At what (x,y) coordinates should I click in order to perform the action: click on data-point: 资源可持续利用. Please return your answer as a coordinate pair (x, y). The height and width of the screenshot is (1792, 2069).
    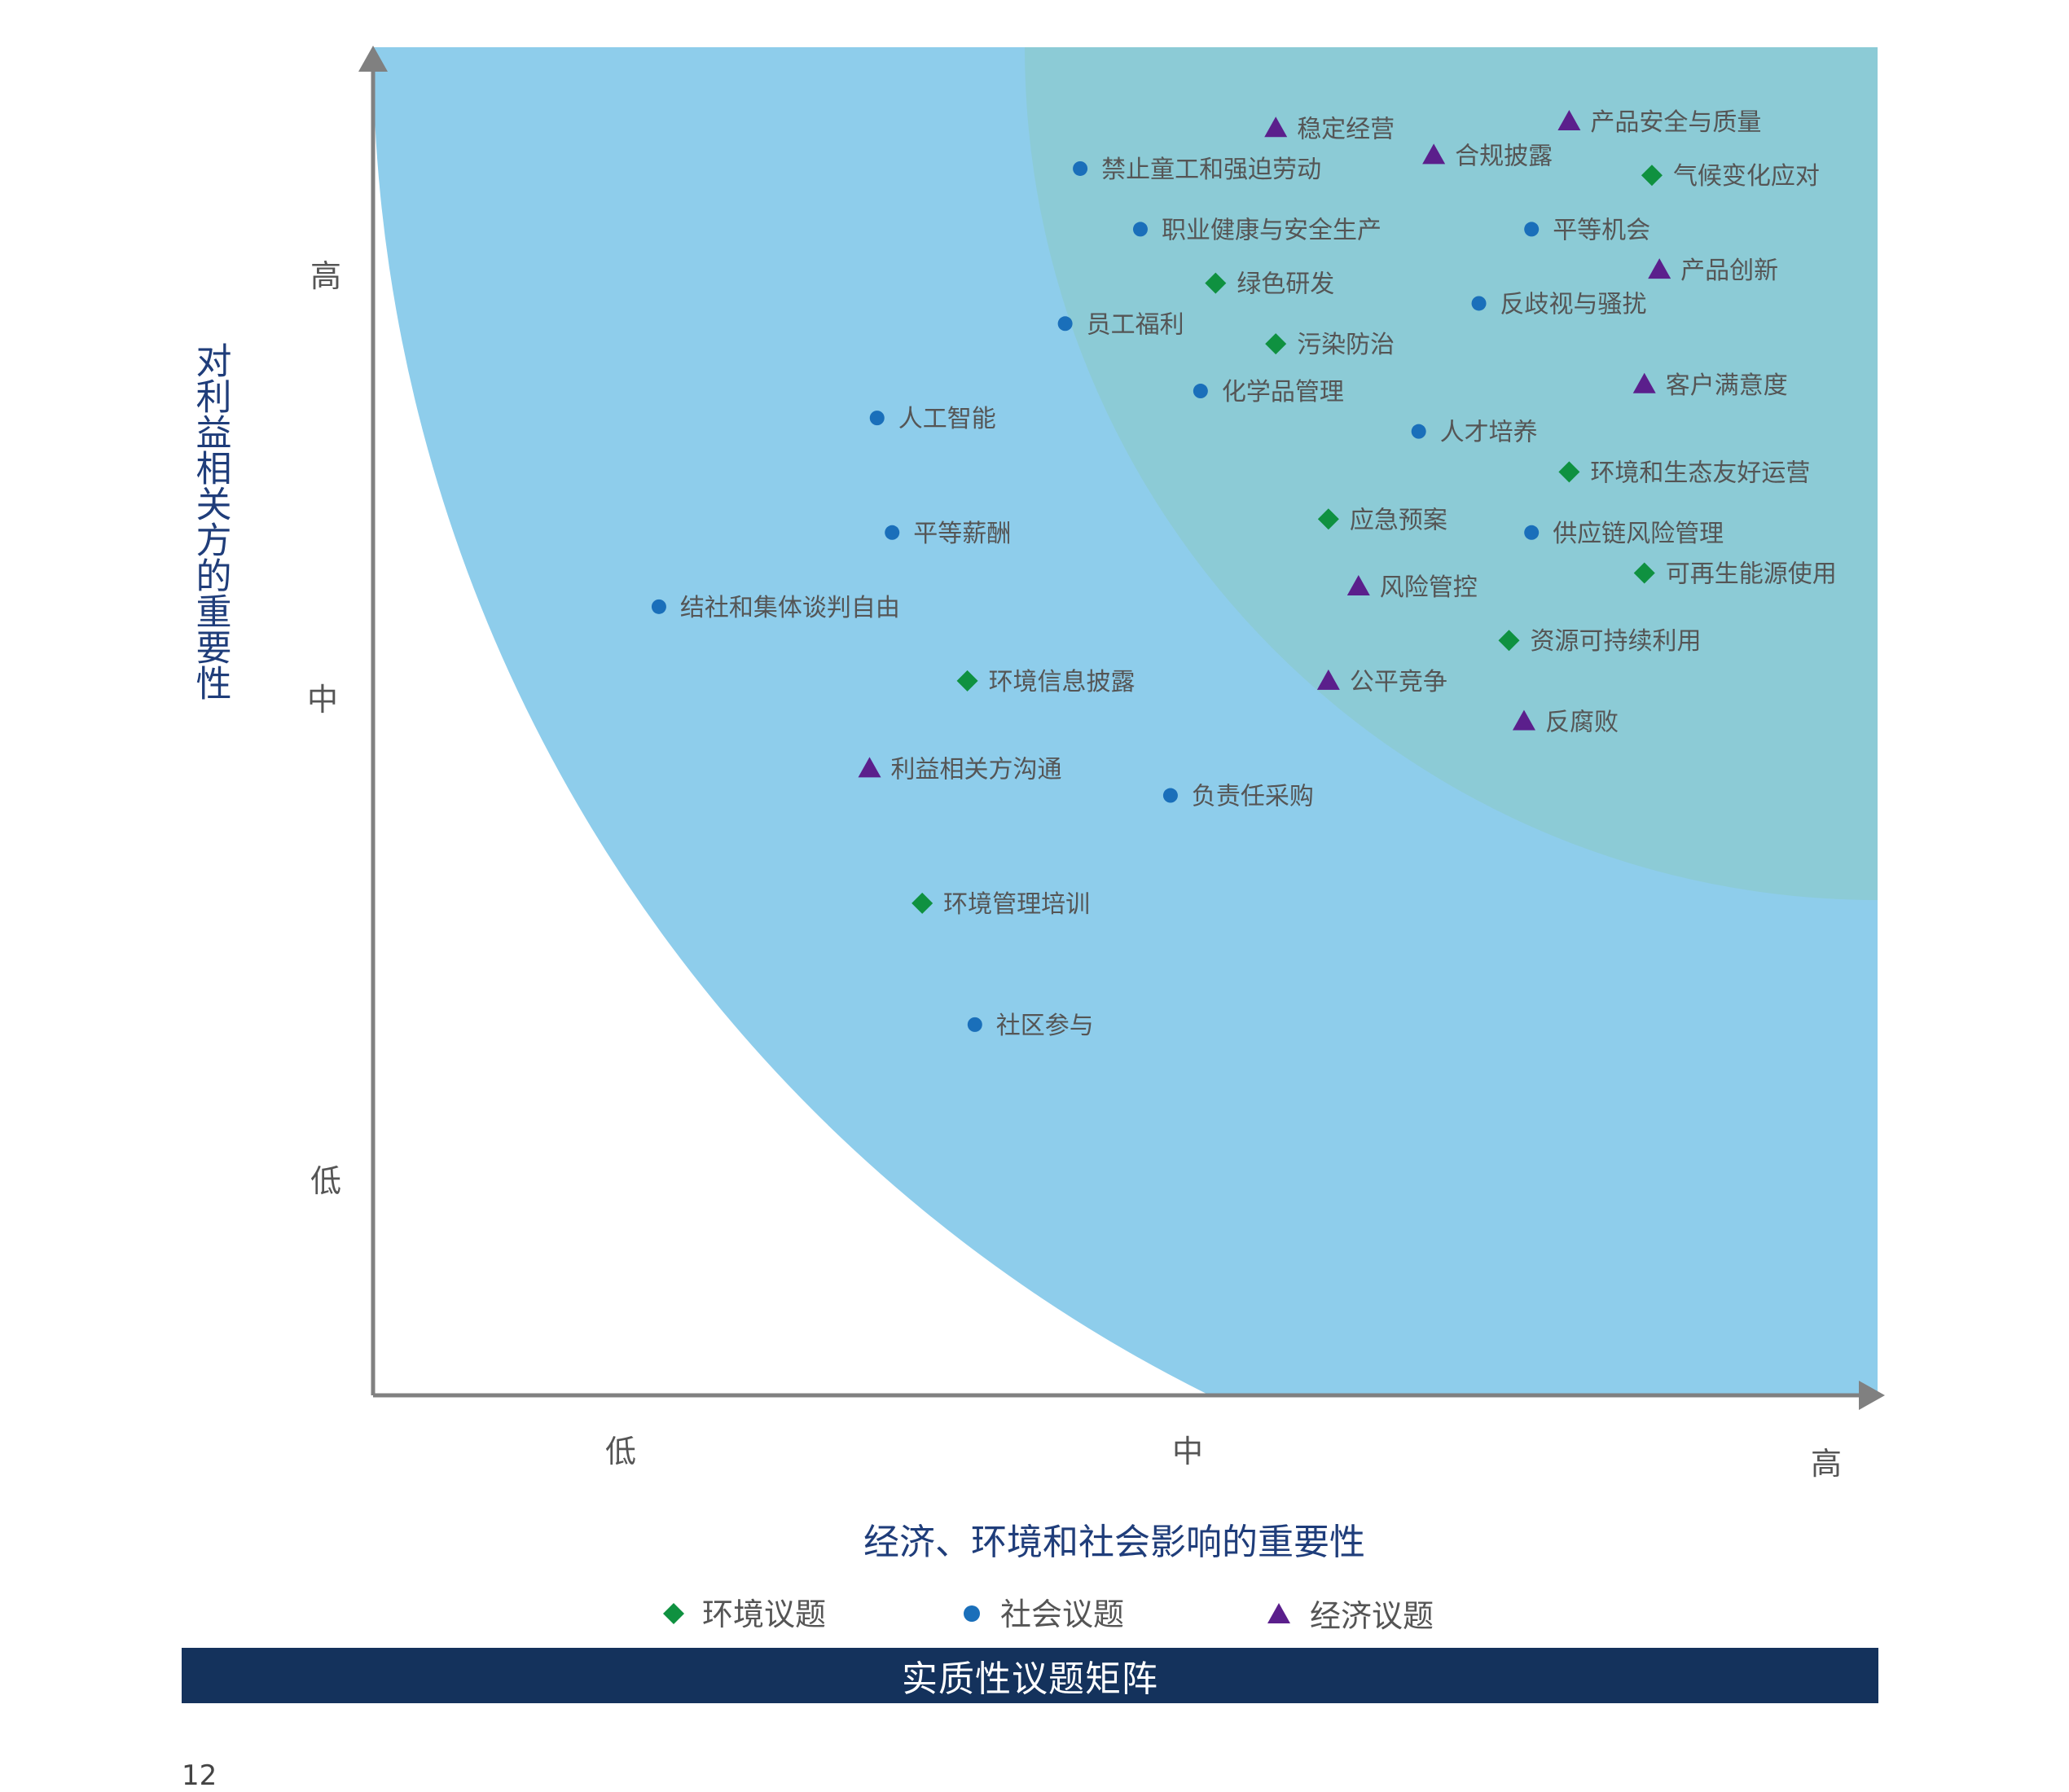
    Looking at the image, I should click on (1600, 641).